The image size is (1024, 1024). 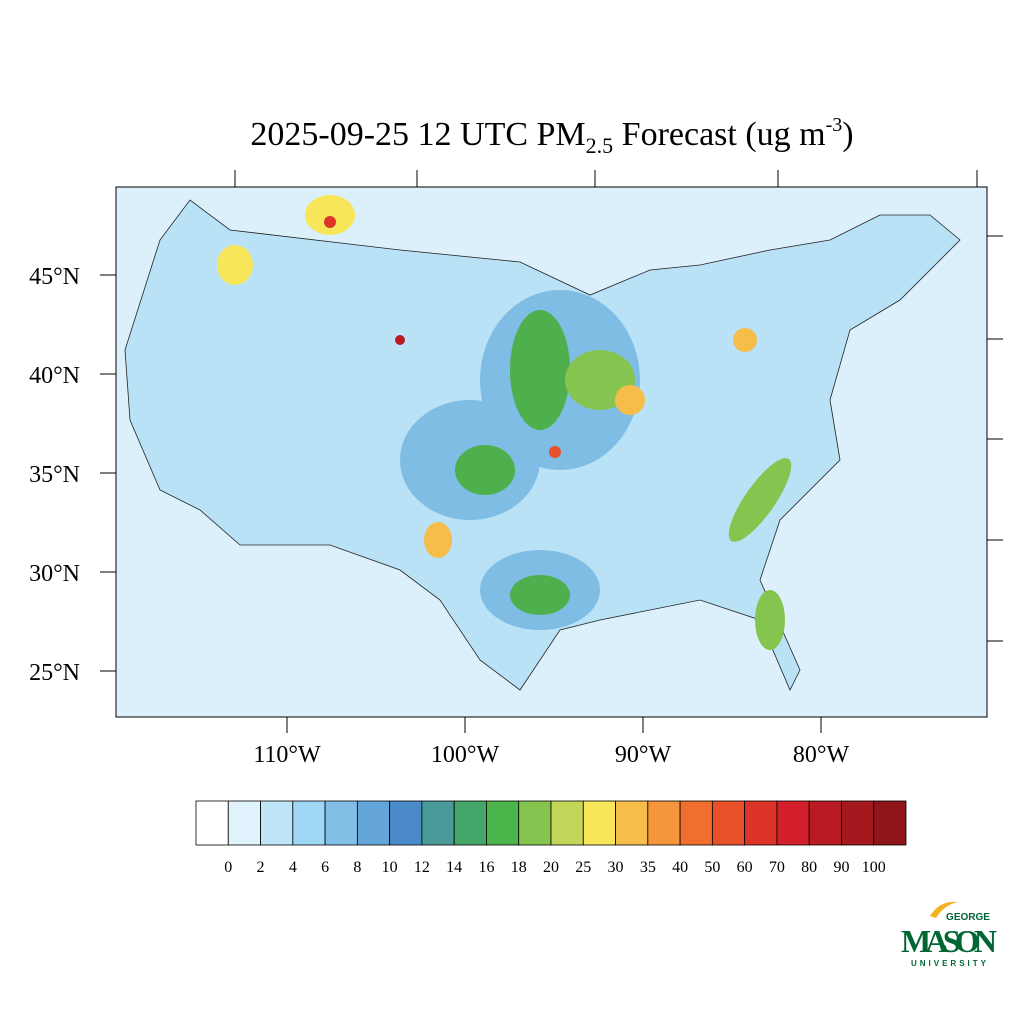 I want to click on colorbar-label: 10, so click(x=390, y=867).